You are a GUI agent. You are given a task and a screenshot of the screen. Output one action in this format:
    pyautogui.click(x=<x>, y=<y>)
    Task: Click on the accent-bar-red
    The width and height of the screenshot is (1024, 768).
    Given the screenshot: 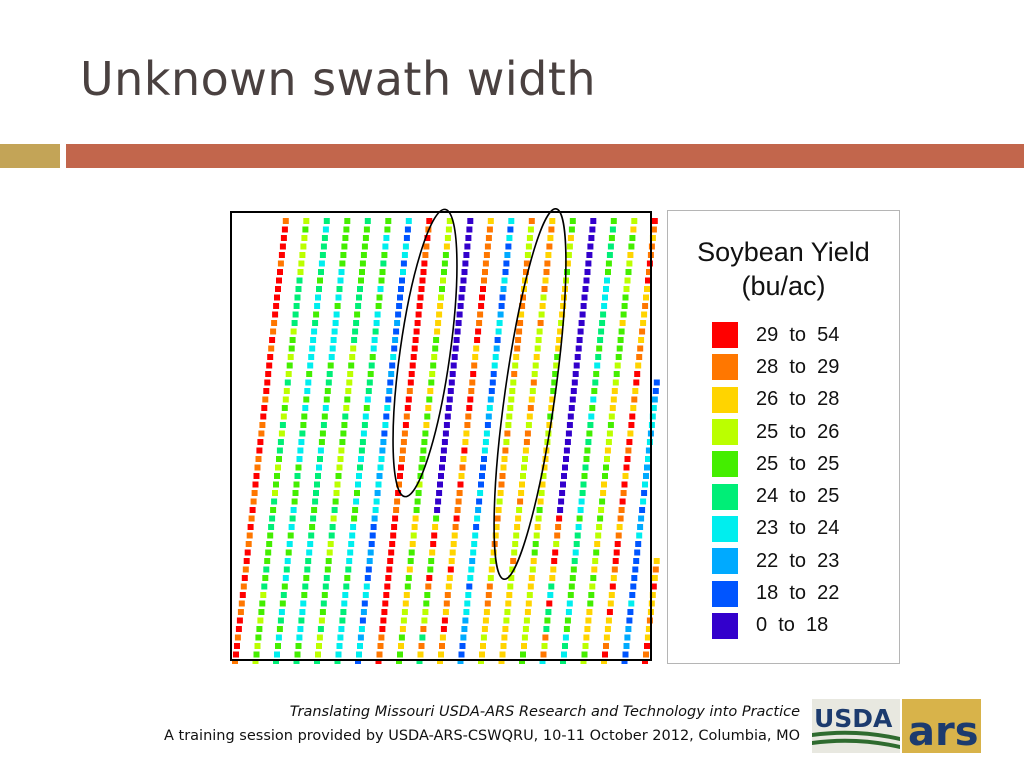 What is the action you would take?
    pyautogui.click(x=545, y=156)
    